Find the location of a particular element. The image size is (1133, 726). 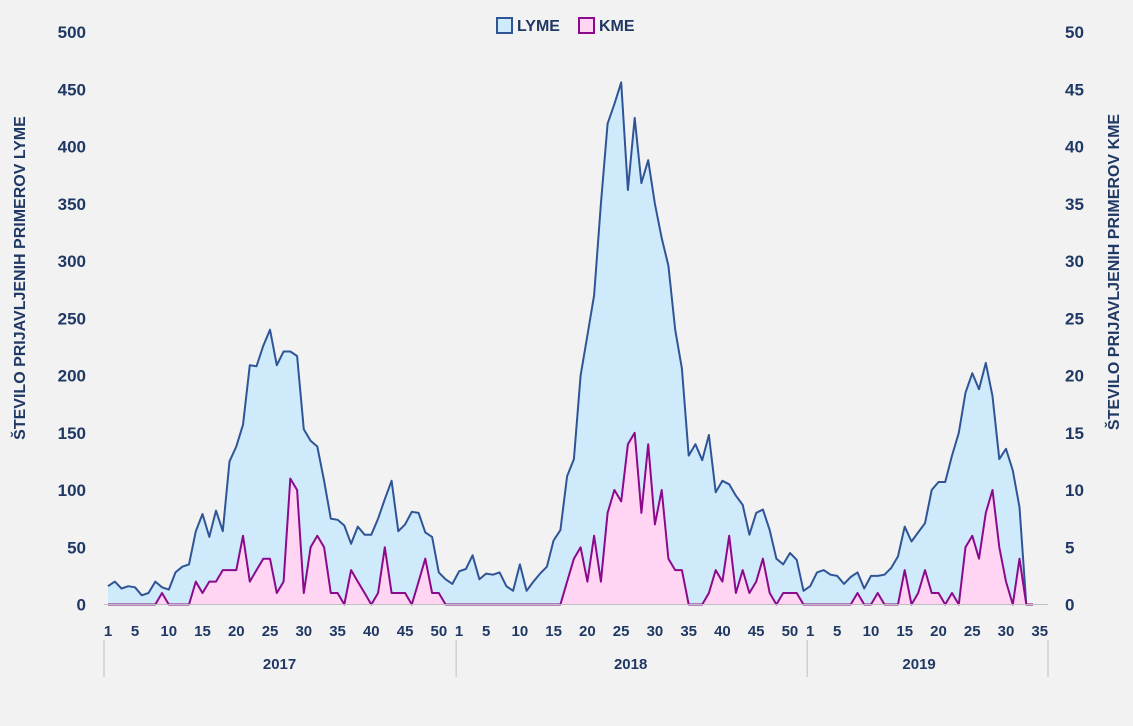

y-tick-right: 35 is located at coordinates (1074, 204).